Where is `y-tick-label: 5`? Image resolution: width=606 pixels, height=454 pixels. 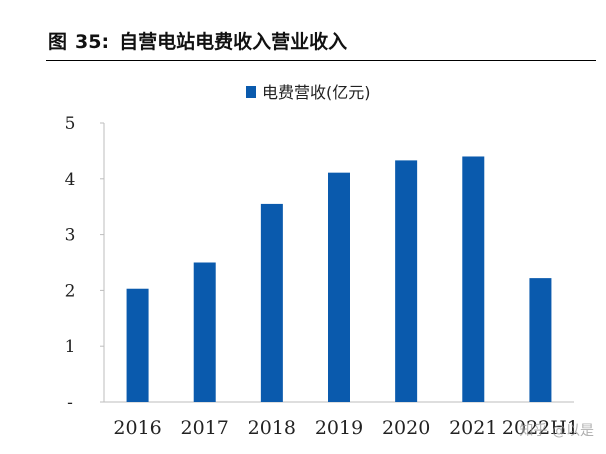 y-tick-label: 5 is located at coordinates (70, 124).